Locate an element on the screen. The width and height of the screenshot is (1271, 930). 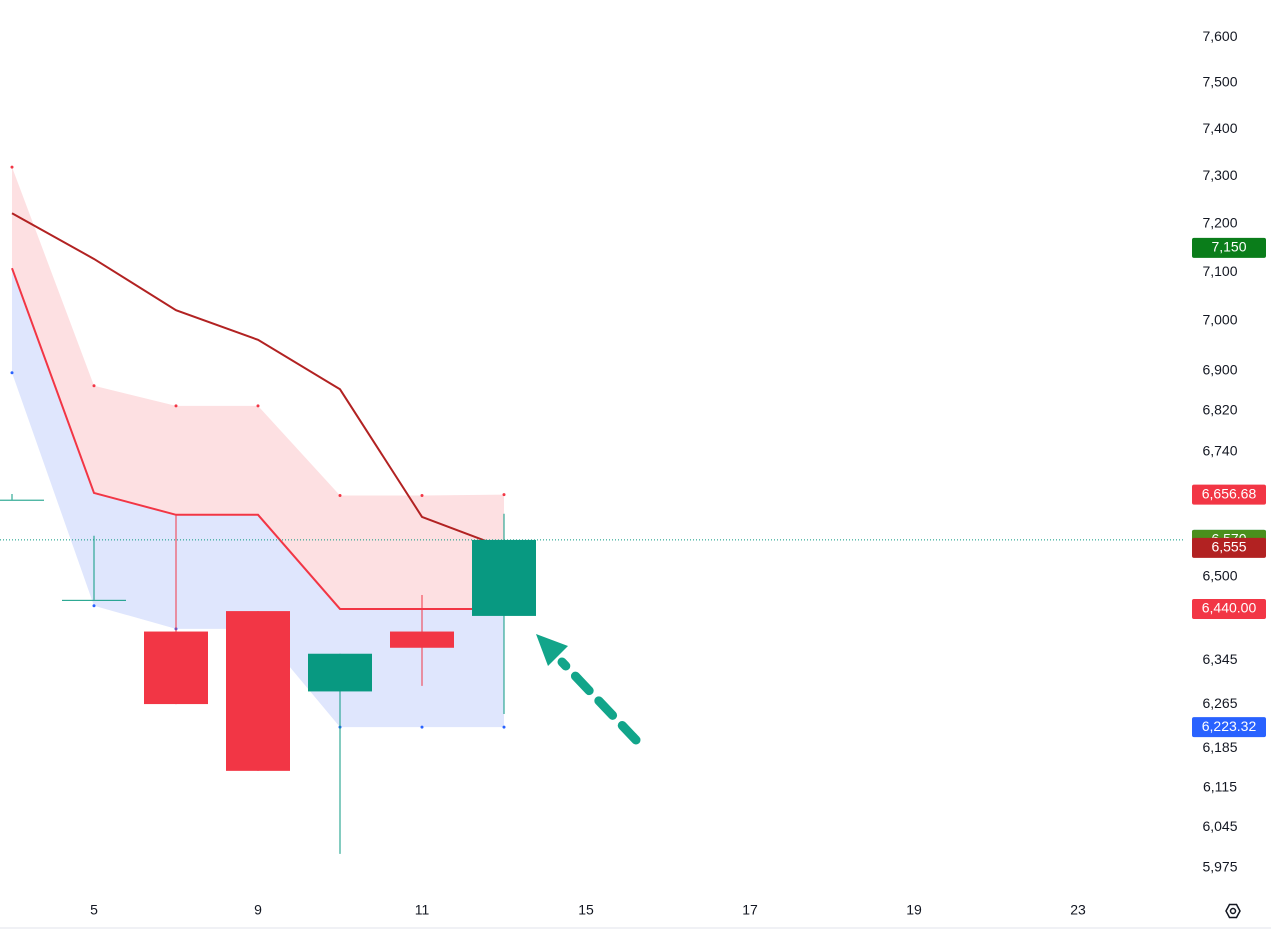
y-tick-label: 6,900 is located at coordinates (1219, 369).